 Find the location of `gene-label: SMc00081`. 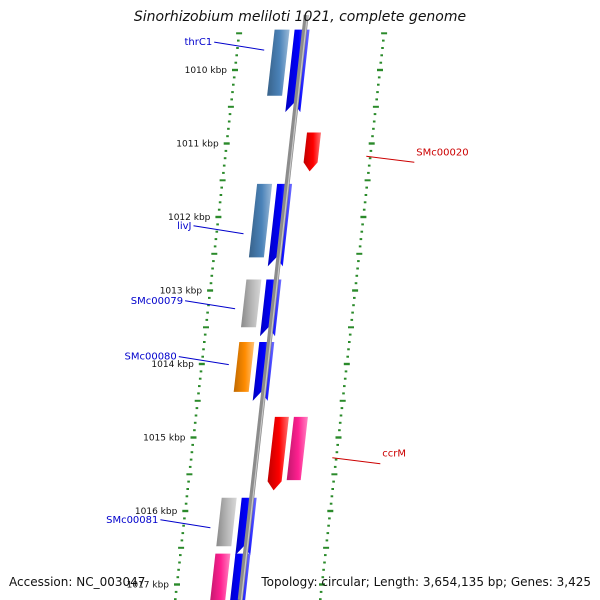

gene-label: SMc00081 is located at coordinates (132, 520).